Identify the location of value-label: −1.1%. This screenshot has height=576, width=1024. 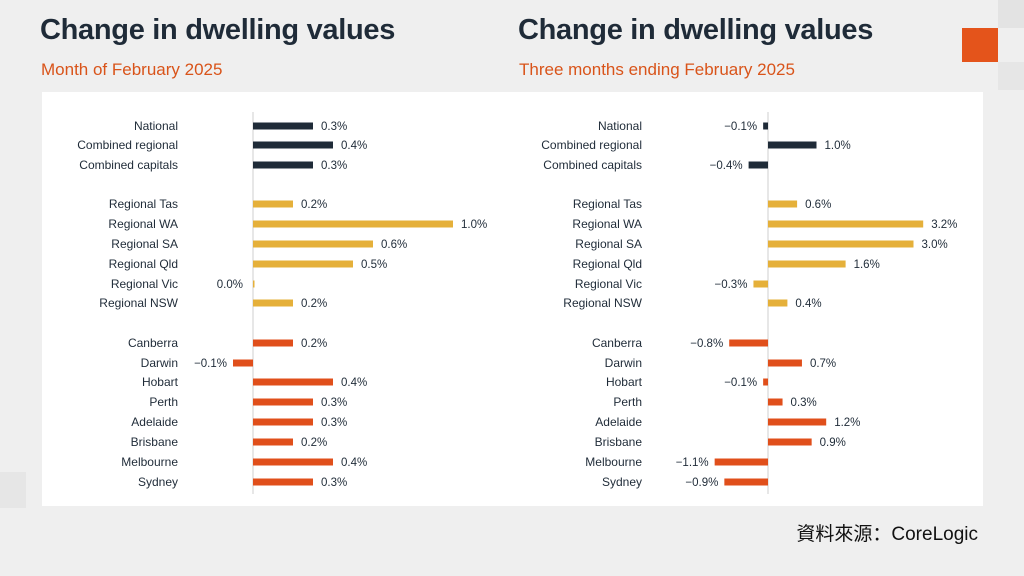
(692, 463).